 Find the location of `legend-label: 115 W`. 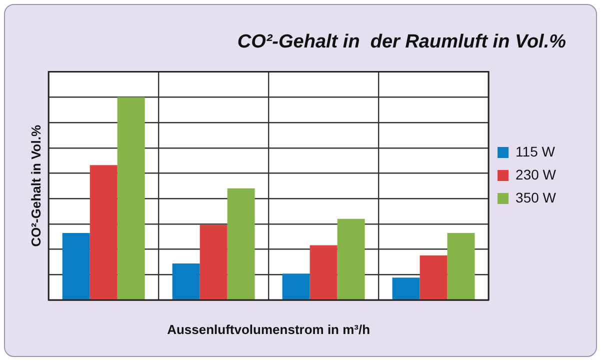

legend-label: 115 W is located at coordinates (536, 151).